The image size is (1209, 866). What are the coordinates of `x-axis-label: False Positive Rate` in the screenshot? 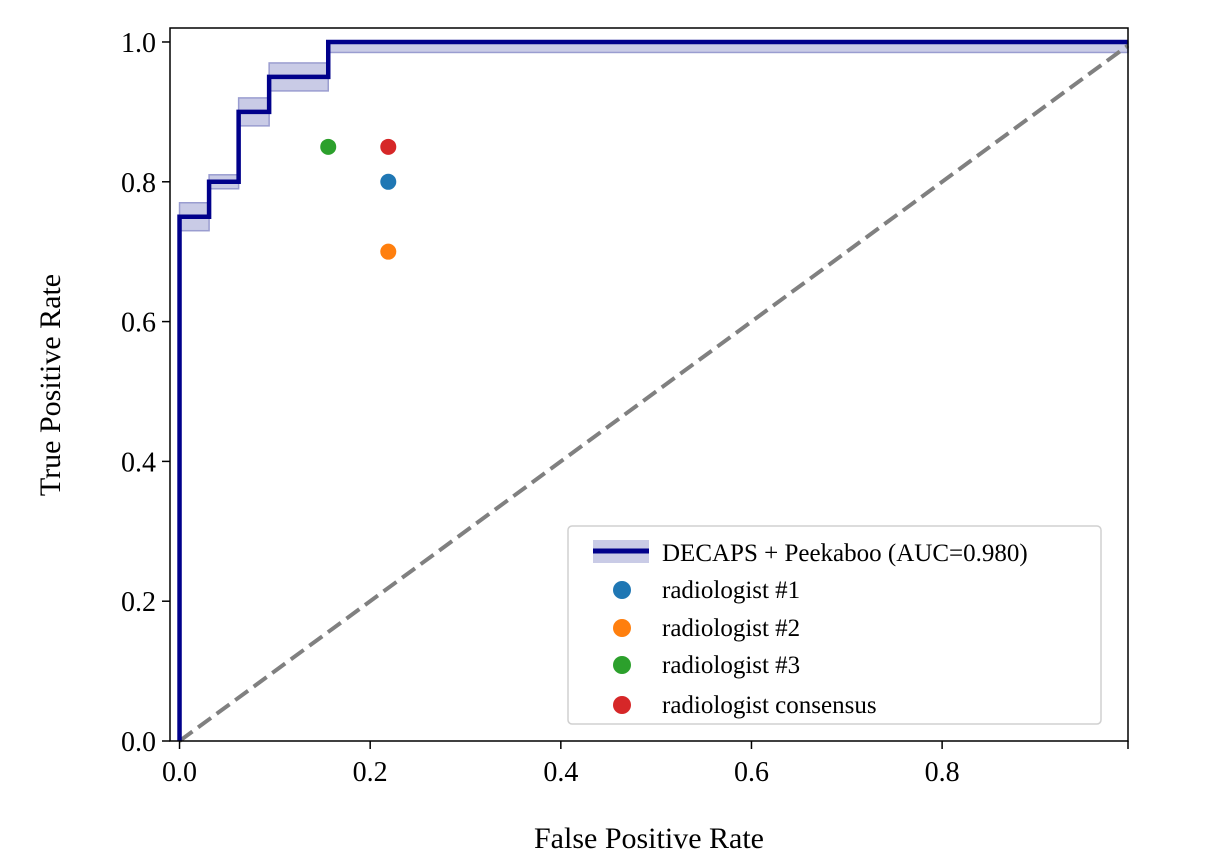 It's located at (649, 838).